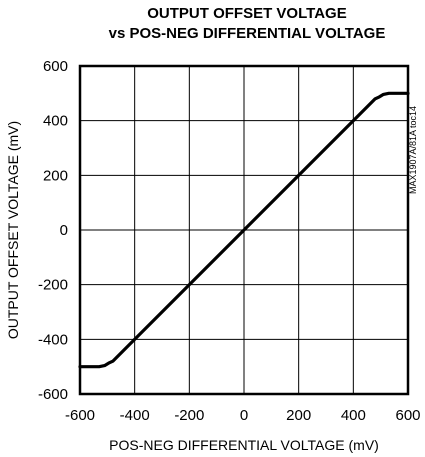  What do you see at coordinates (247, 33) in the screenshot?
I see `chart-subtitle: vs POS-NEG DIFFERENTIAL VOLTAGE` at bounding box center [247, 33].